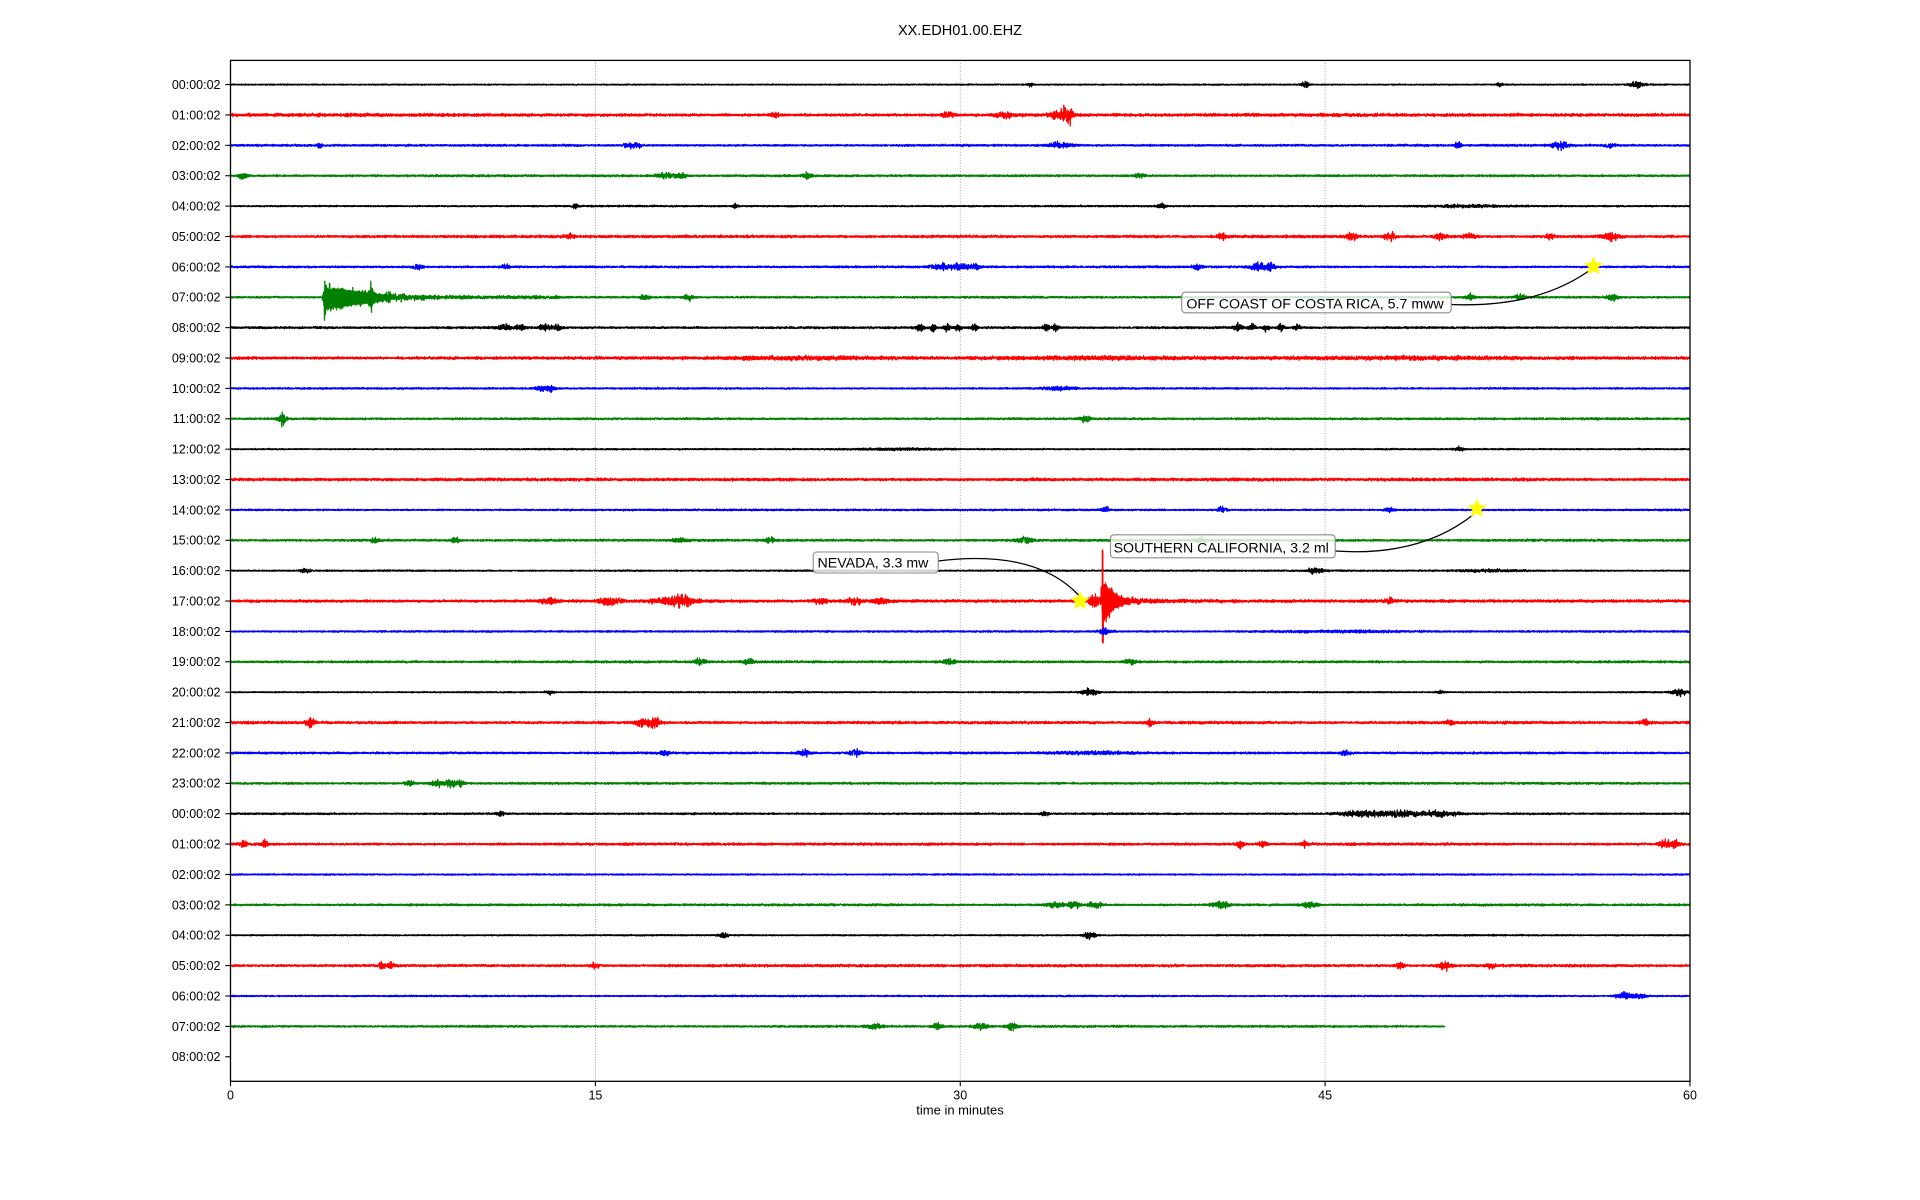  I want to click on svg-text: 0, so click(230, 1096).